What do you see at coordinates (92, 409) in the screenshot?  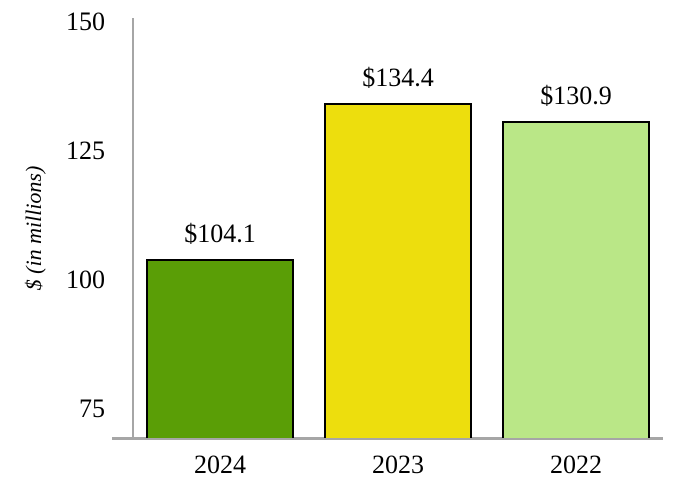 I see `y-tick-label-75: 75` at bounding box center [92, 409].